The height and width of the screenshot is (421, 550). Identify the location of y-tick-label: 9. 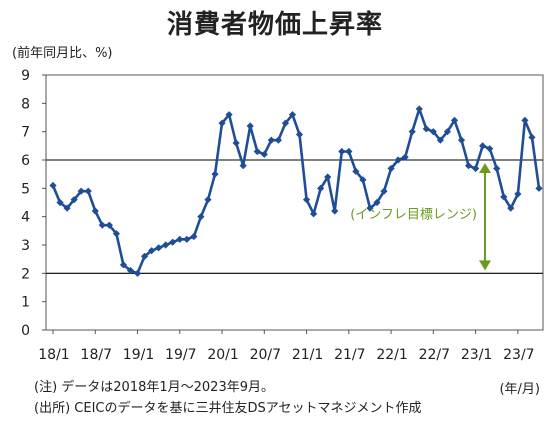
(25, 76).